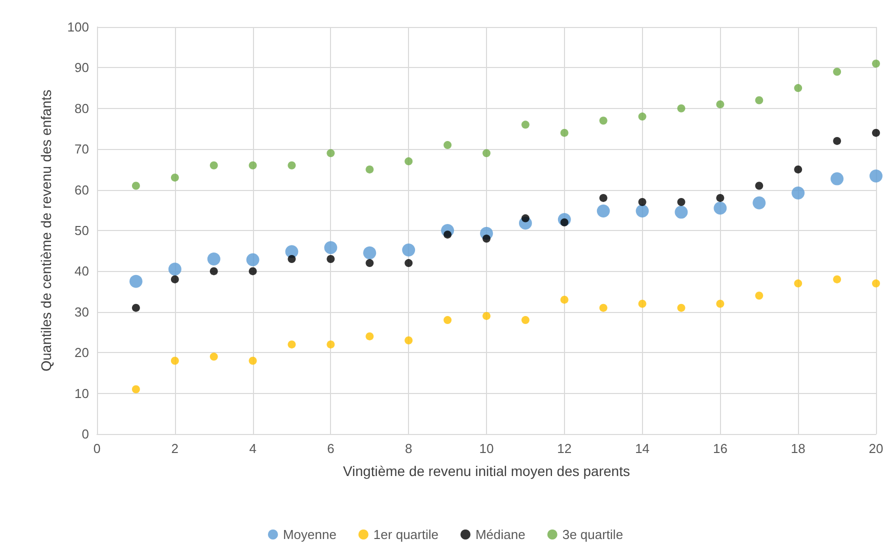 The height and width of the screenshot is (556, 891). Describe the element at coordinates (405, 534) in the screenshot. I see `legend-label: 1er quartile` at that location.